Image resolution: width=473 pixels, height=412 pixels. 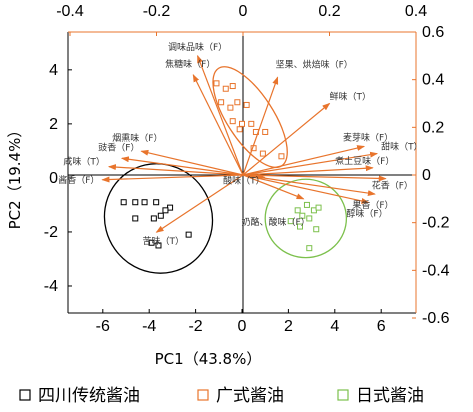 What do you see at coordinates (190, 64) in the screenshot?
I see `loading-label: 焦糖味（F）` at bounding box center [190, 64].